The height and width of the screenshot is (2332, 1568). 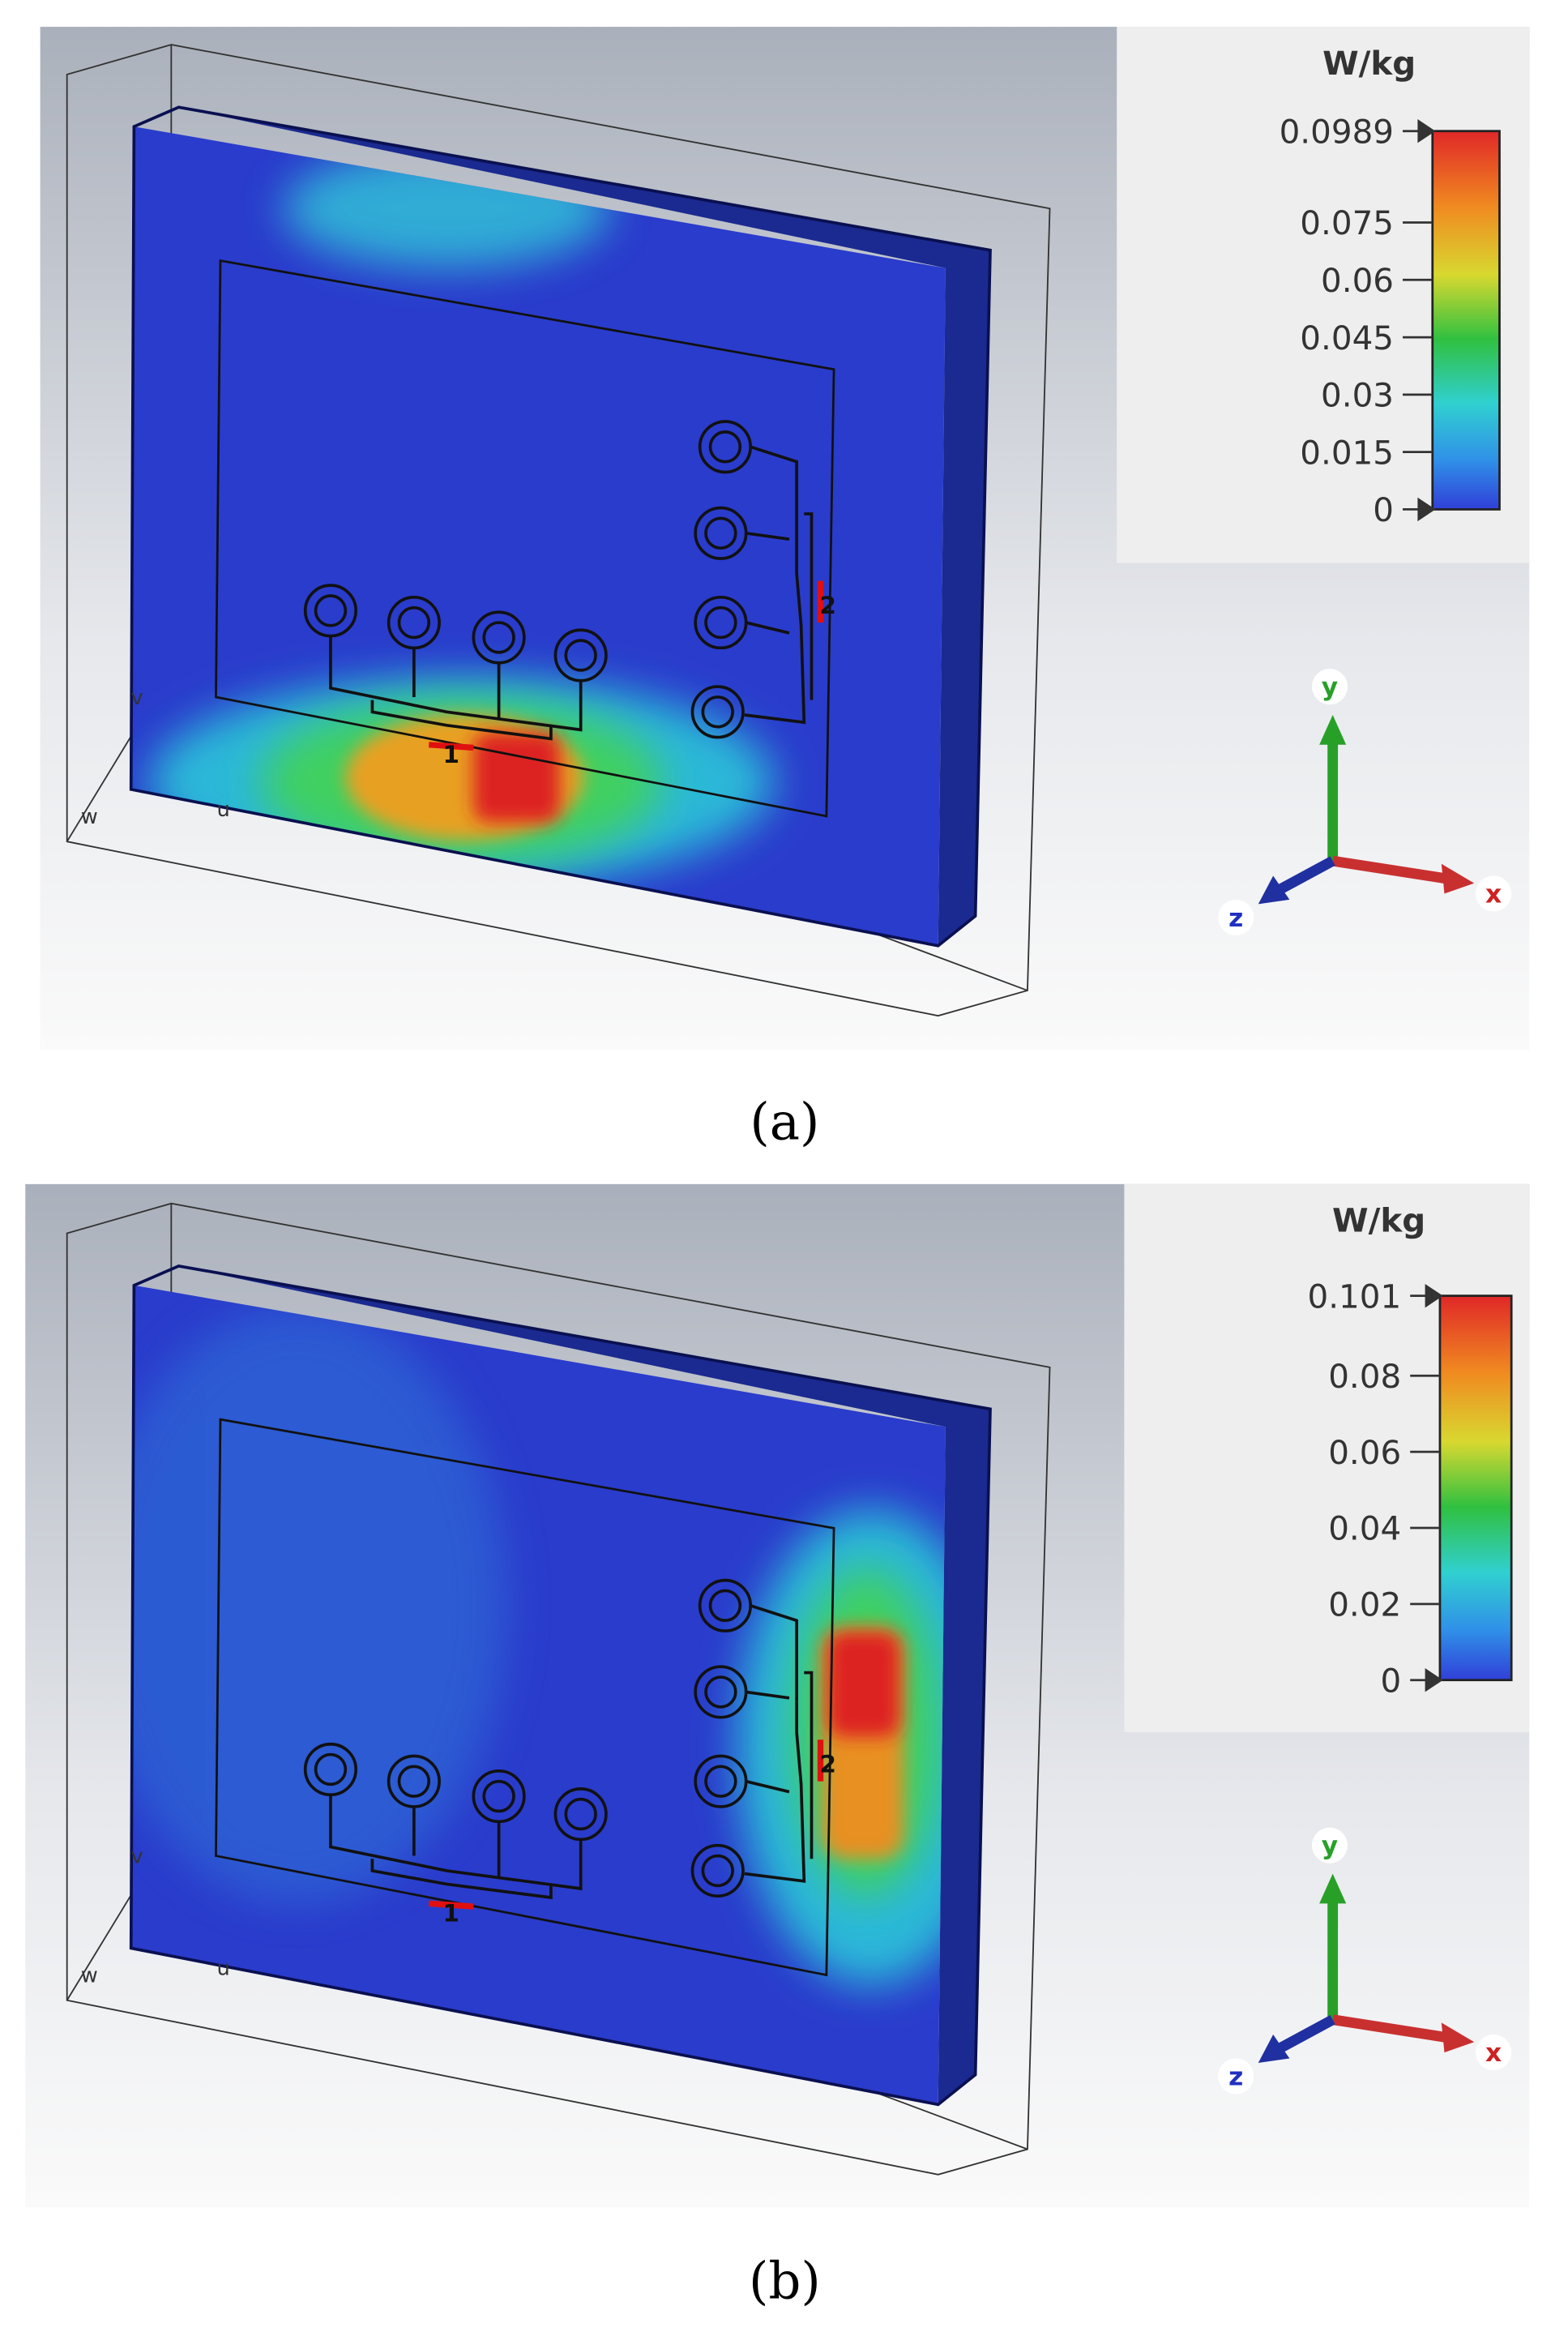 I want to click on caption: (a), so click(x=785, y=1122).